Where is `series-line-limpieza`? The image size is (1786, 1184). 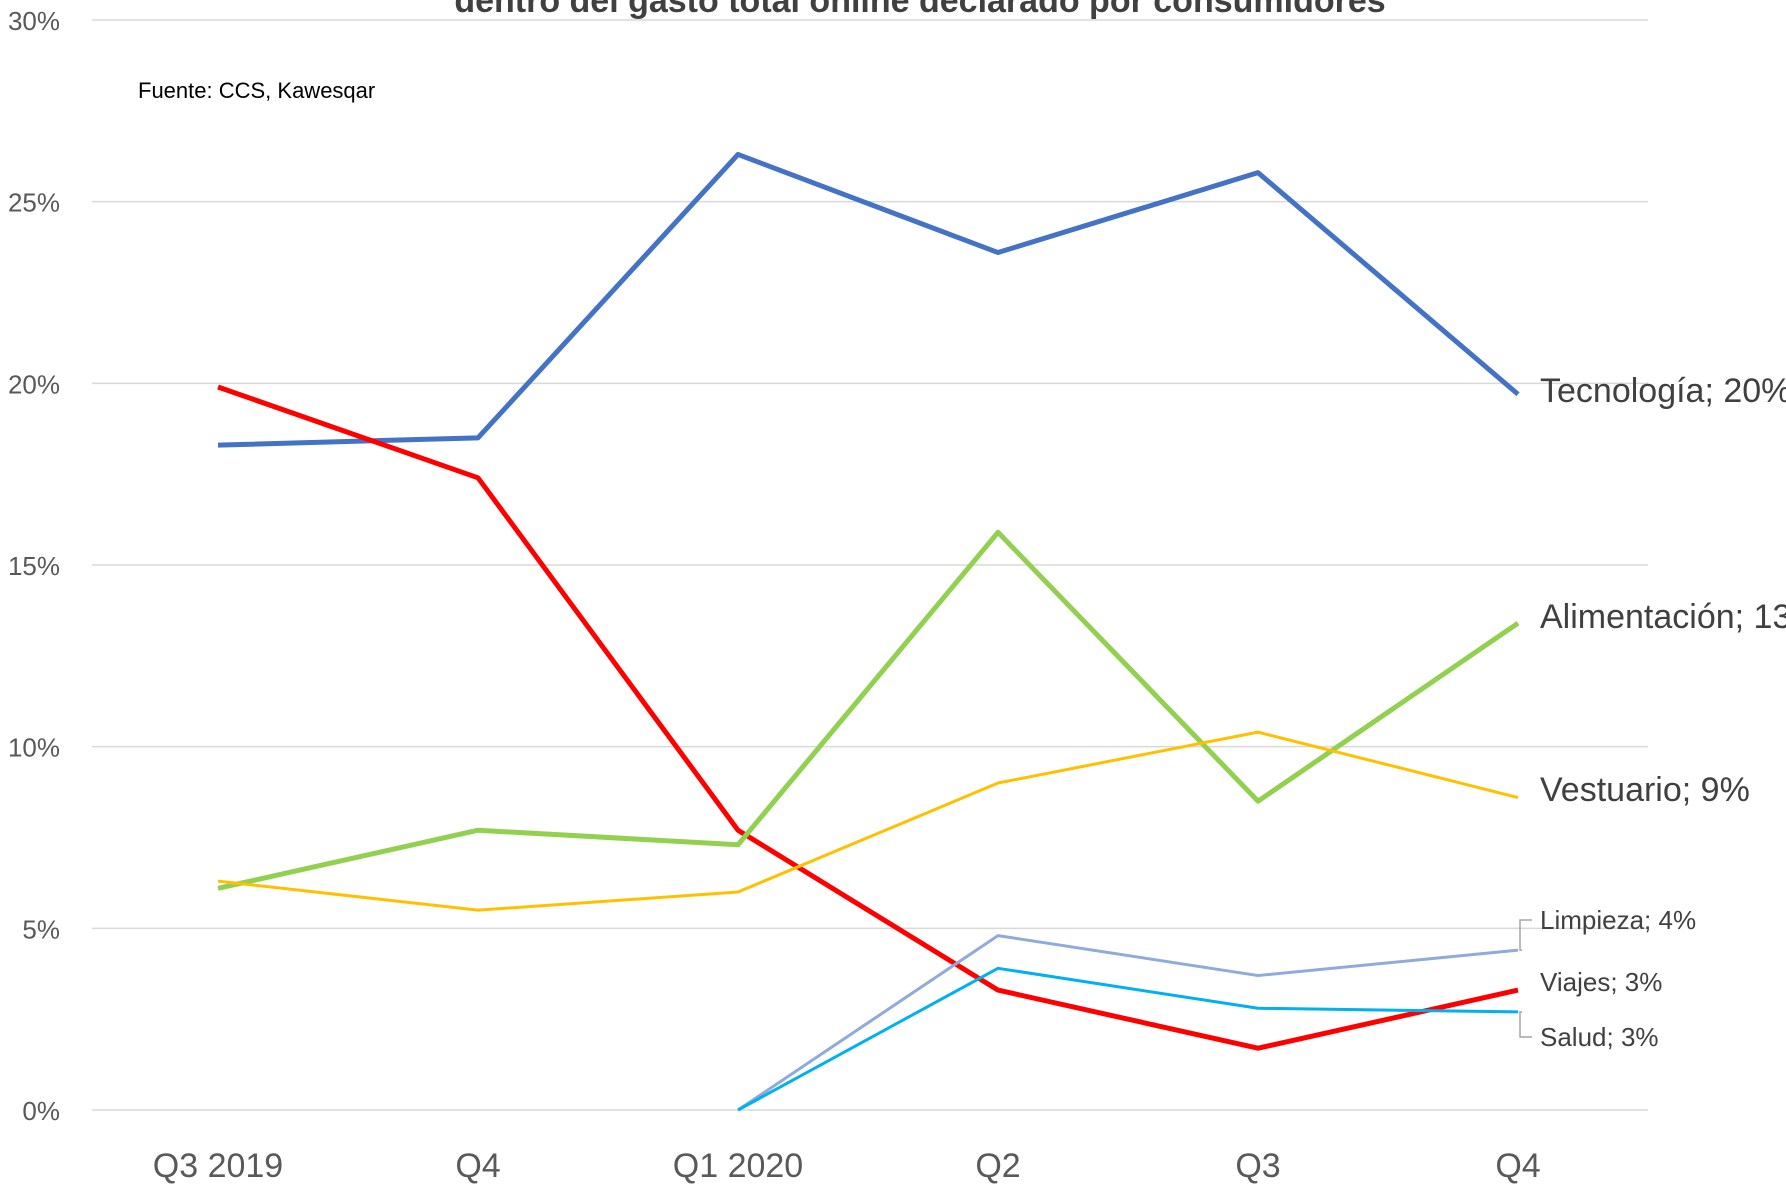
series-line-limpieza is located at coordinates (1128, 1023).